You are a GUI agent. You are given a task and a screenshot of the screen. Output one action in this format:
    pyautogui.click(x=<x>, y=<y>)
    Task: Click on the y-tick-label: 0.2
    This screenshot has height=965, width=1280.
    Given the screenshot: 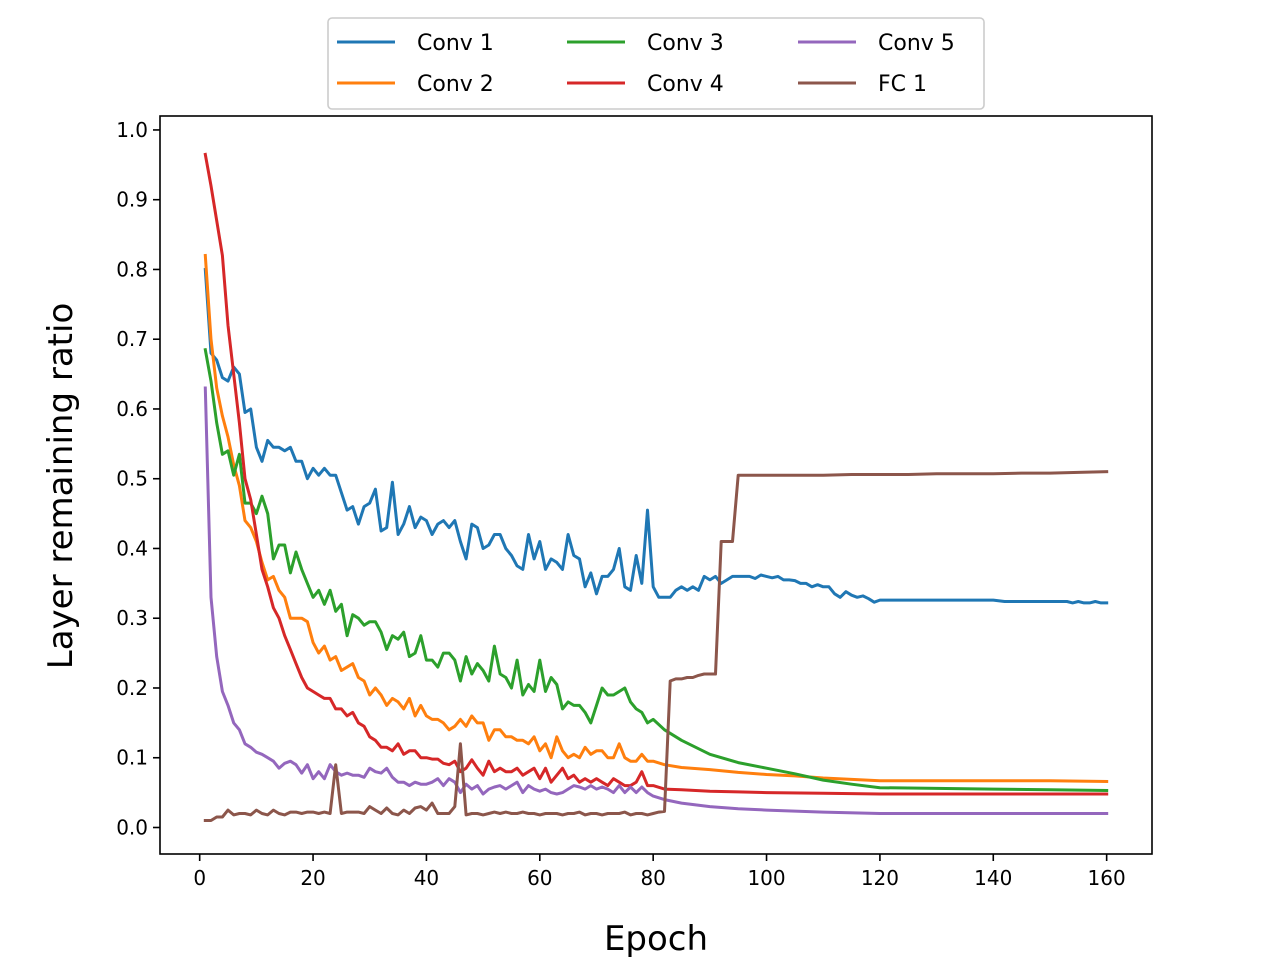 What is the action you would take?
    pyautogui.click(x=132, y=688)
    